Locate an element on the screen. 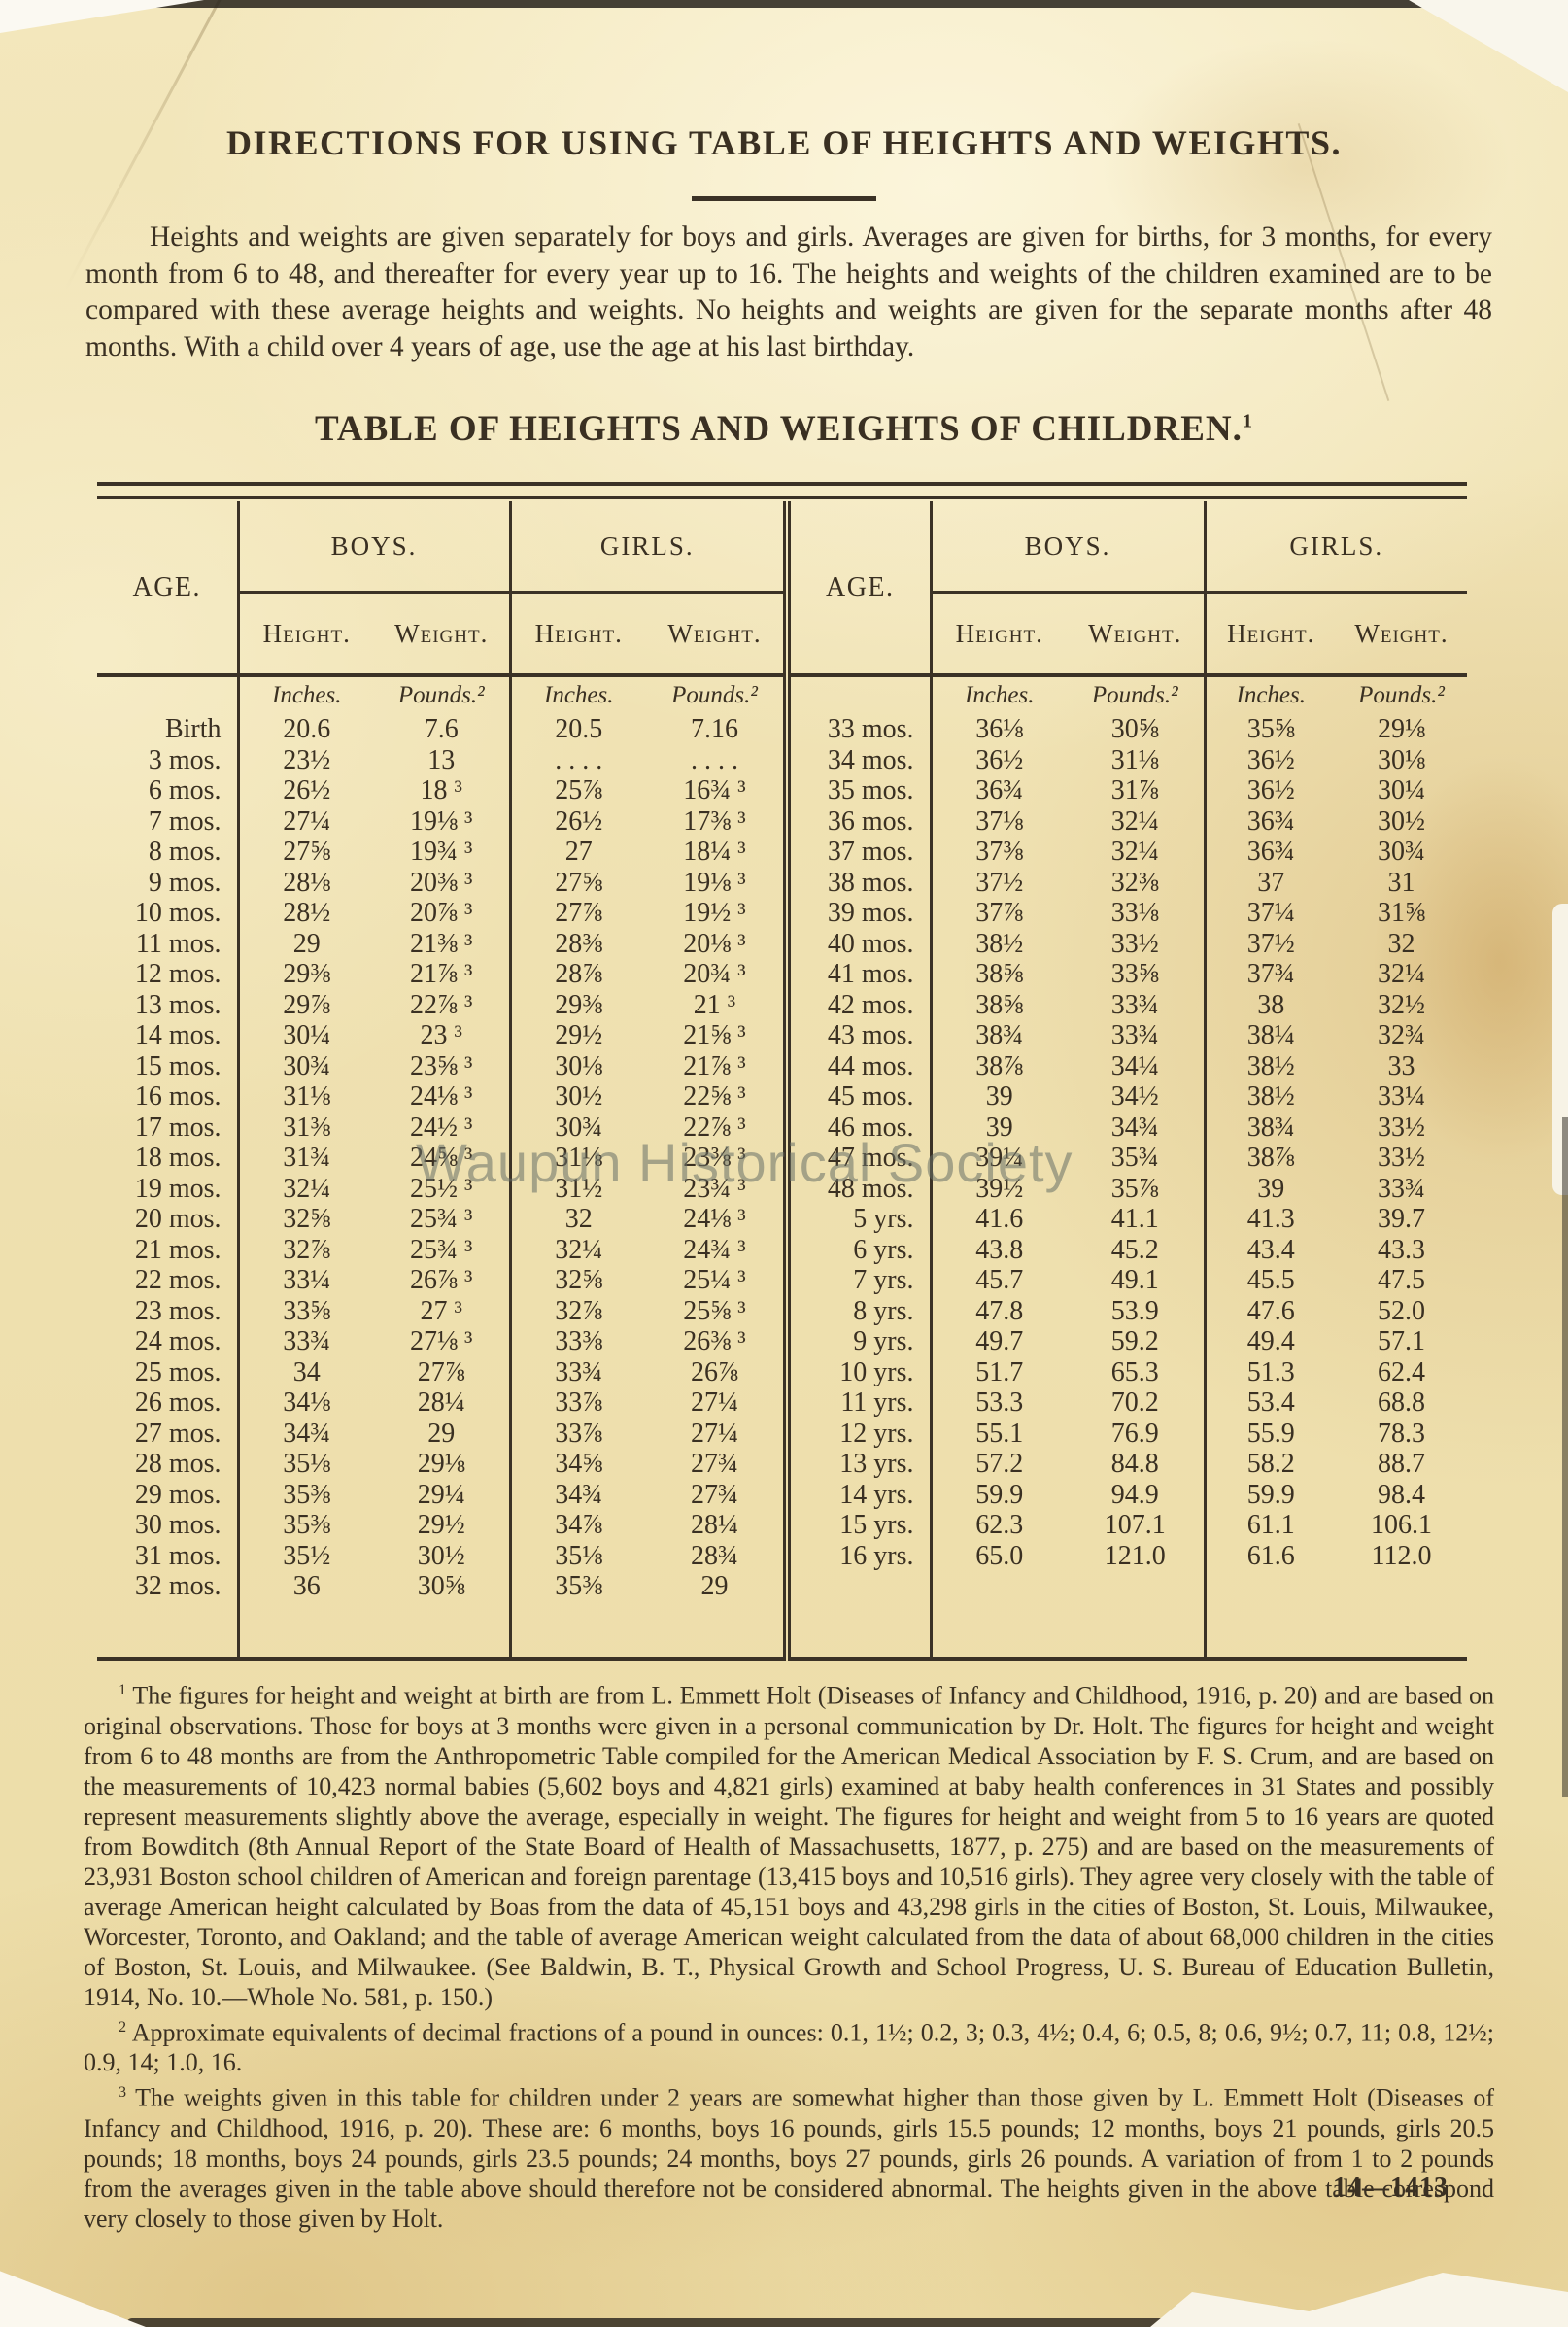 This screenshot has width=1568, height=2327. girls-group-header-left: GIRLS. is located at coordinates (648, 548).